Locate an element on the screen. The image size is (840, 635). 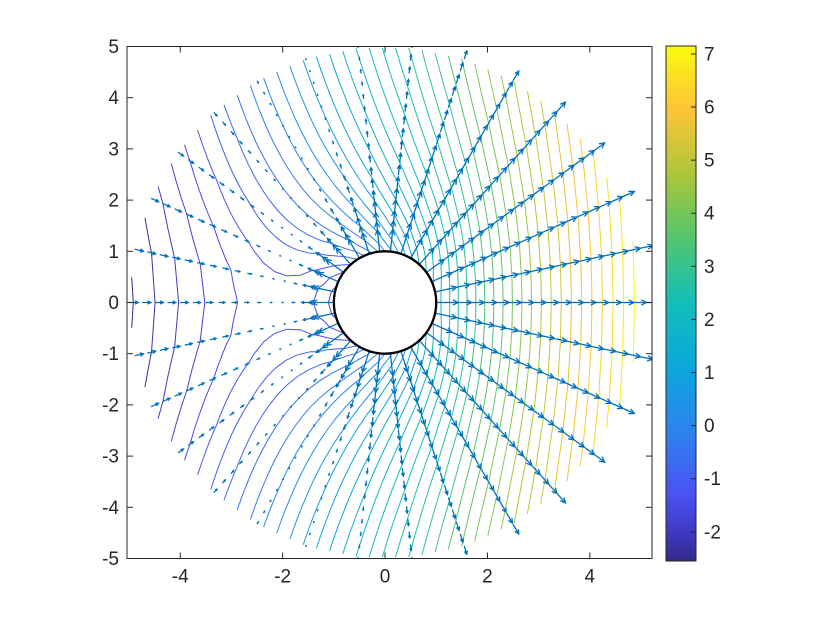
y-tick-label: 1 is located at coordinates (113, 252).